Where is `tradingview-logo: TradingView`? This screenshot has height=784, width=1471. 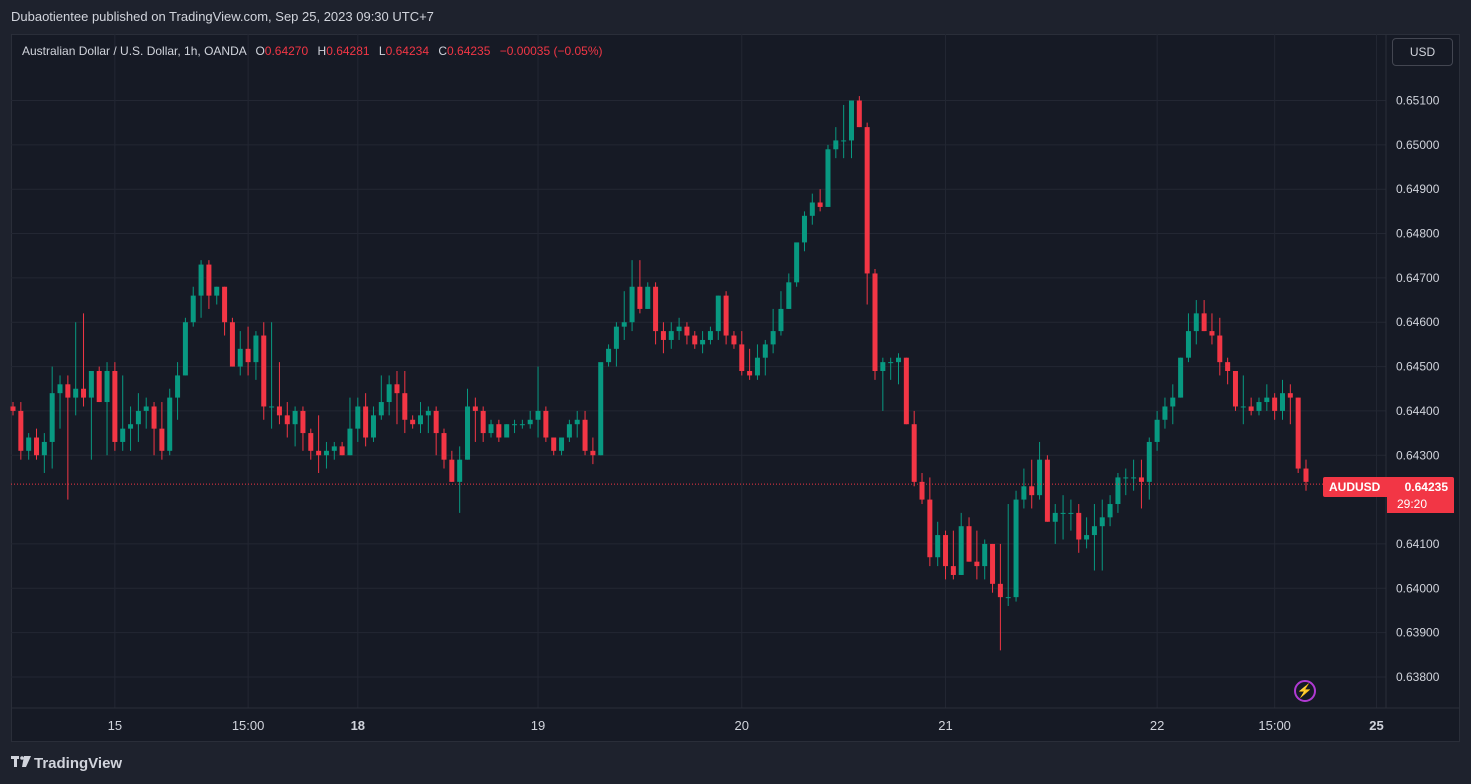
tradingview-logo: TradingView is located at coordinates (66, 763).